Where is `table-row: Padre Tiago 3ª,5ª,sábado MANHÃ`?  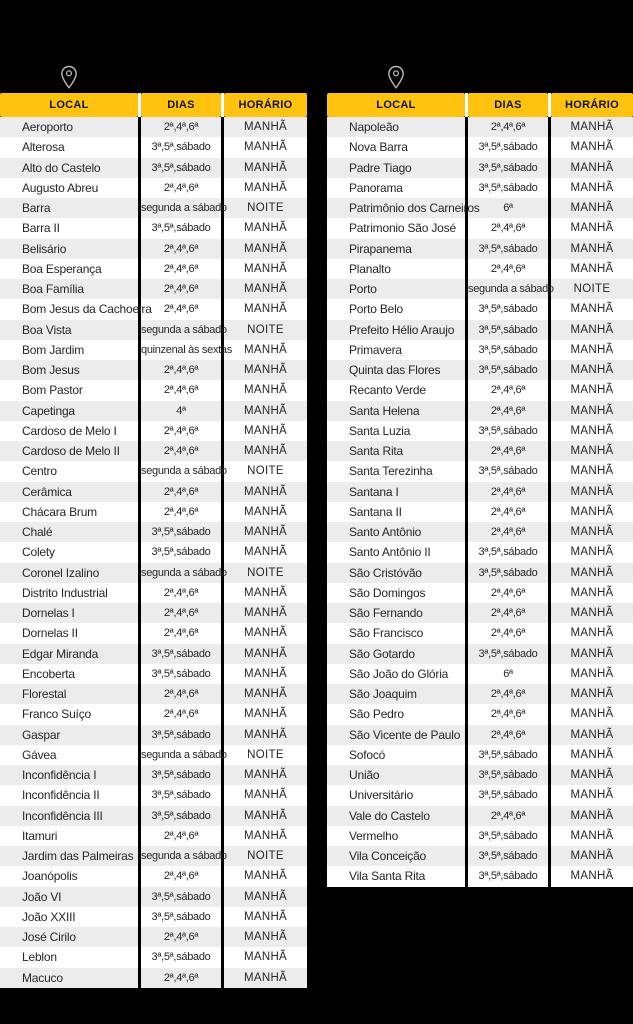
table-row: Padre Tiago 3ª,5ª,sábado MANHÃ is located at coordinates (480, 167).